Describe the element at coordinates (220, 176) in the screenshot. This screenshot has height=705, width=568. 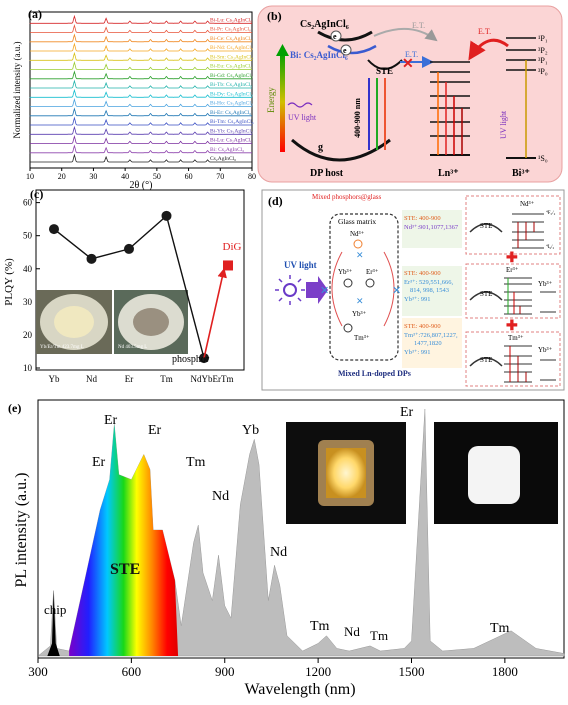
I see `xrd-xtick-label: 70` at that location.